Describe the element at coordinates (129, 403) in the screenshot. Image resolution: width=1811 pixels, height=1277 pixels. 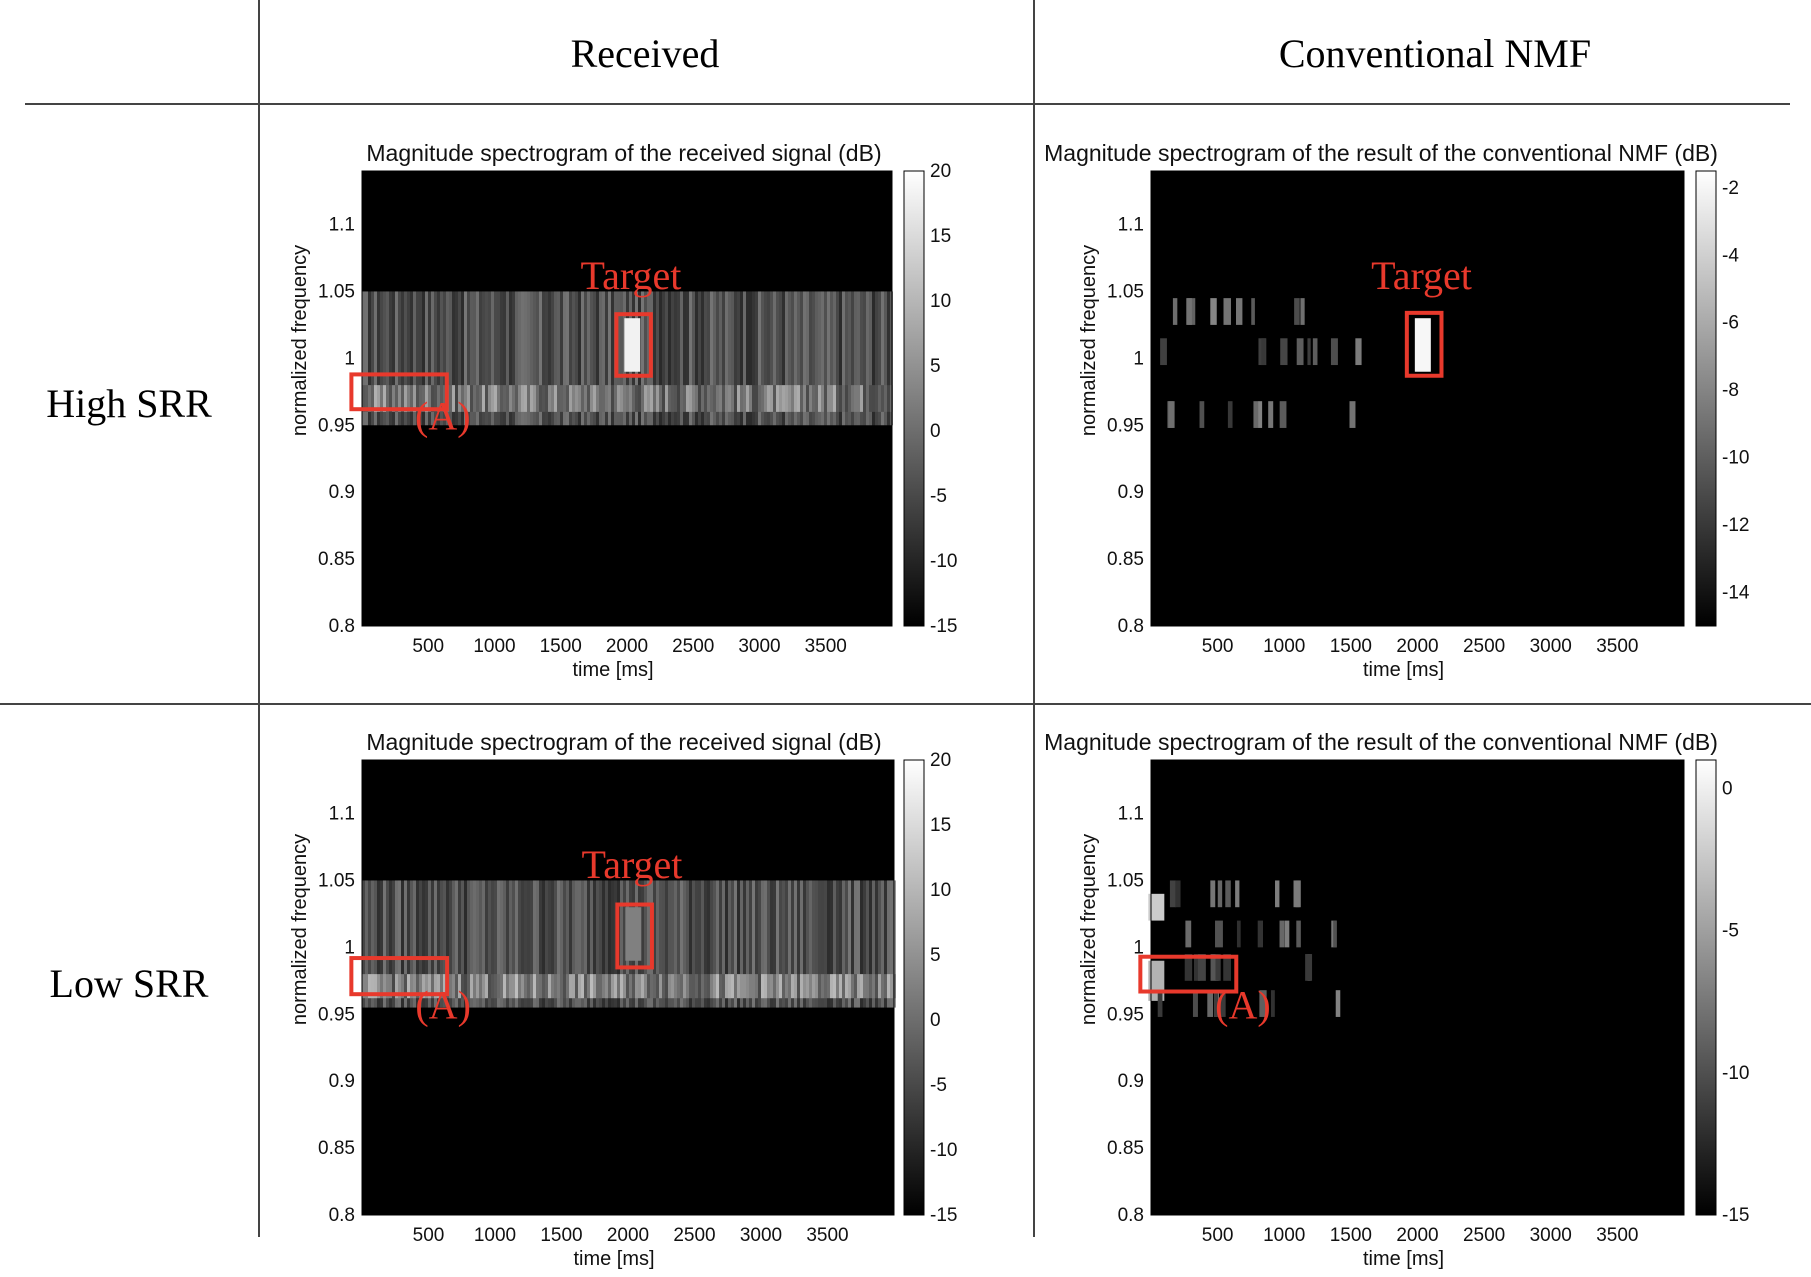
I see `row-header-high-srr: High SRR` at that location.